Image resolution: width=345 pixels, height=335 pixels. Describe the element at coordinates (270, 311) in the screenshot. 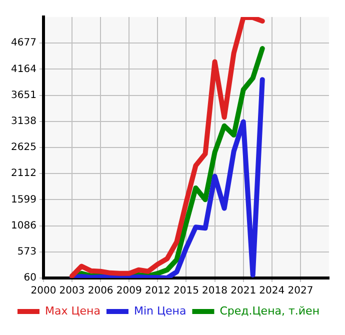

I see `legend-label: Сред.Цена, т.йен` at that location.